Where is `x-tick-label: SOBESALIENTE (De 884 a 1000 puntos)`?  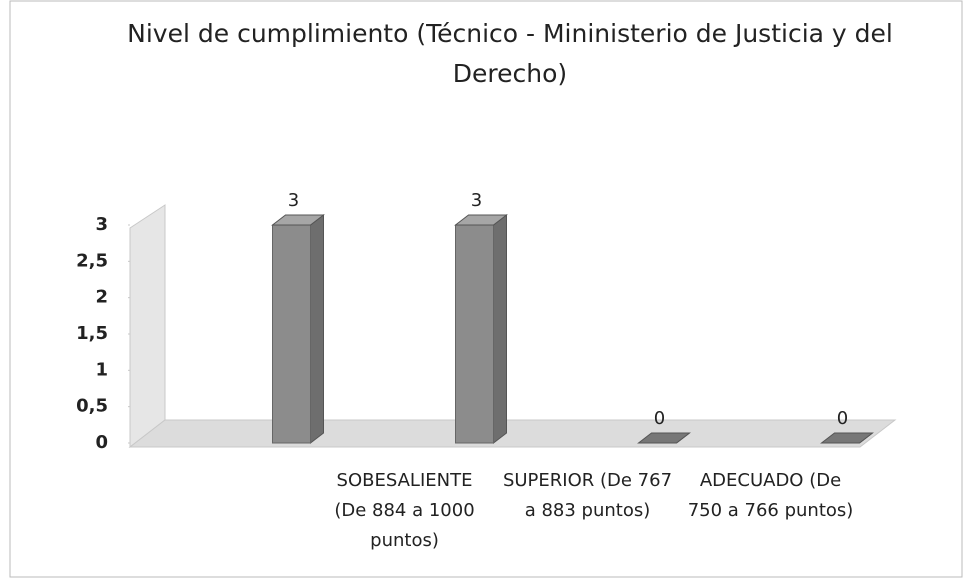 x-tick-label: SOBESALIENTE (De 884 a 1000 puntos) is located at coordinates (404, 510).